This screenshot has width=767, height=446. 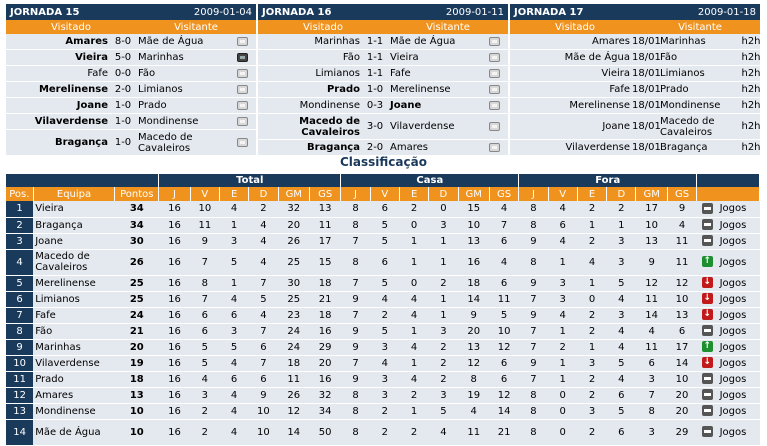 What do you see at coordinates (430, 180) in the screenshot?
I see `group-casa: Casa` at bounding box center [430, 180].